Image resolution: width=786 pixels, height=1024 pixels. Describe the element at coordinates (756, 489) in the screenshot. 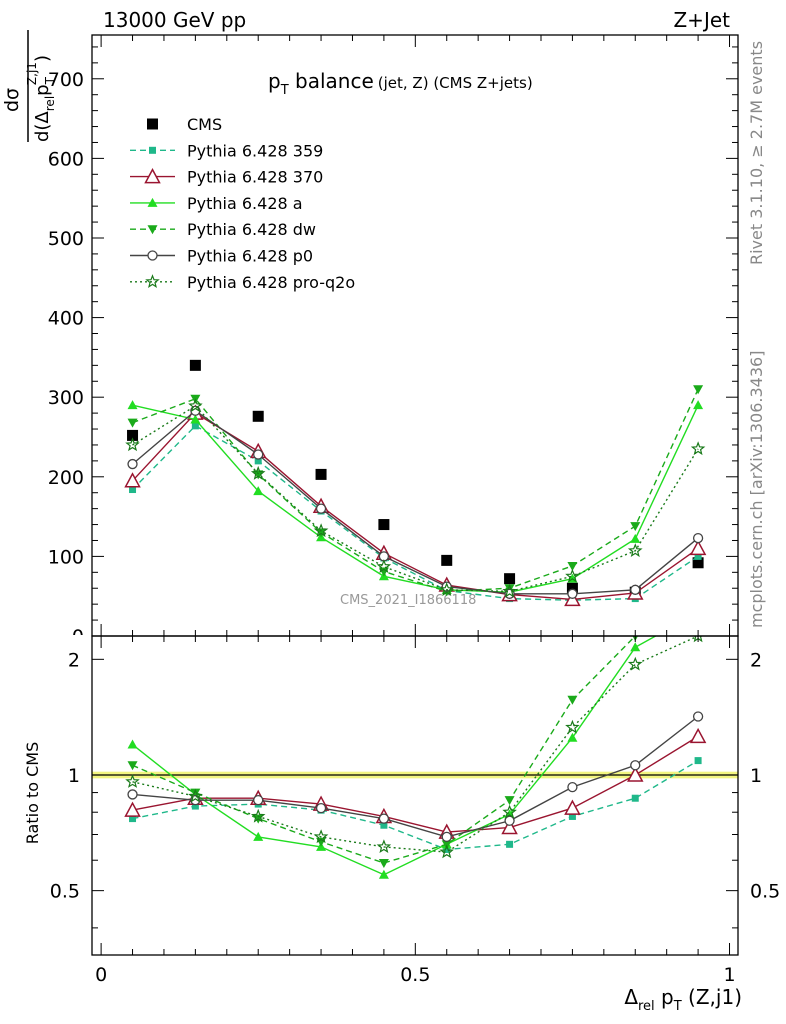

I see `mcplots-label: mcplots.cern.ch [arXiv:1306.3436]` at that location.